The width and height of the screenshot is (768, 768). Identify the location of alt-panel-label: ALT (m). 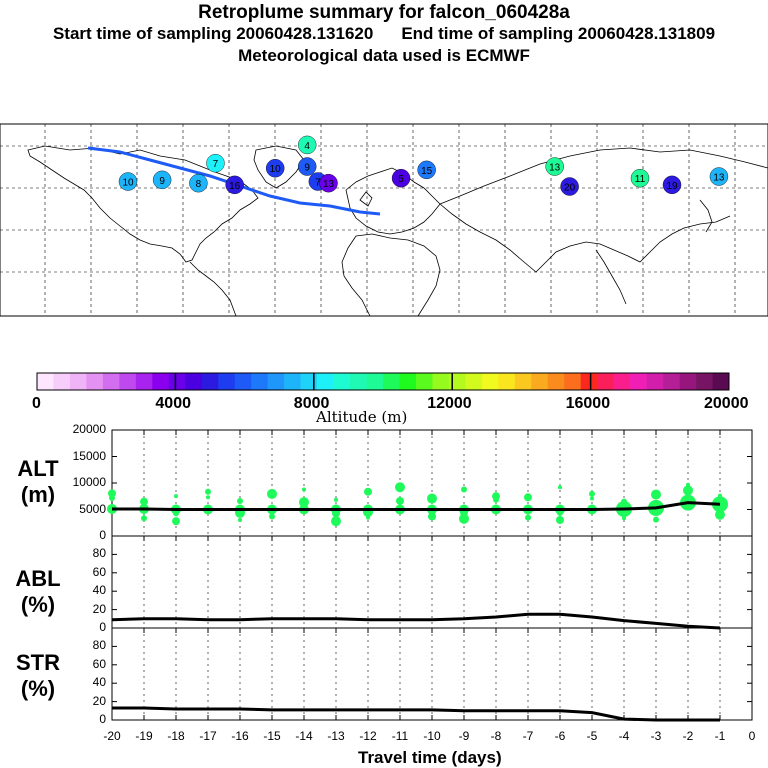
(39, 482).